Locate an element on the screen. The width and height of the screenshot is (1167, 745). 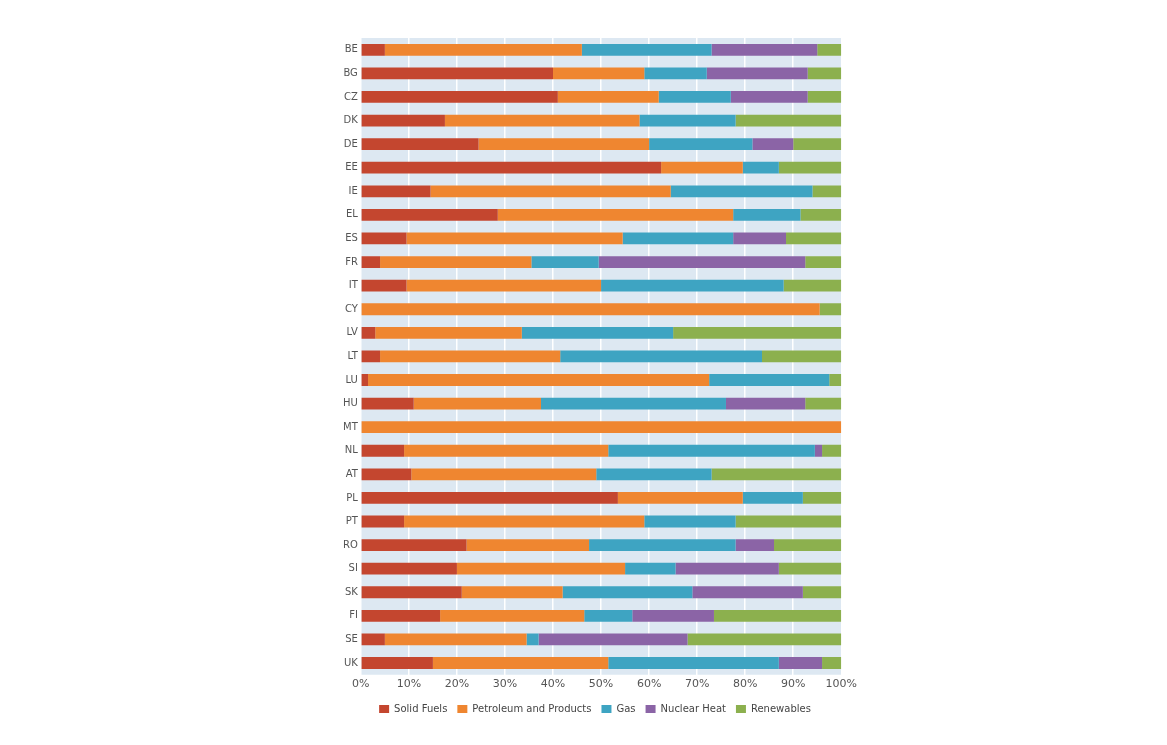
x-tick-label: 30% is located at coordinates (505, 684).